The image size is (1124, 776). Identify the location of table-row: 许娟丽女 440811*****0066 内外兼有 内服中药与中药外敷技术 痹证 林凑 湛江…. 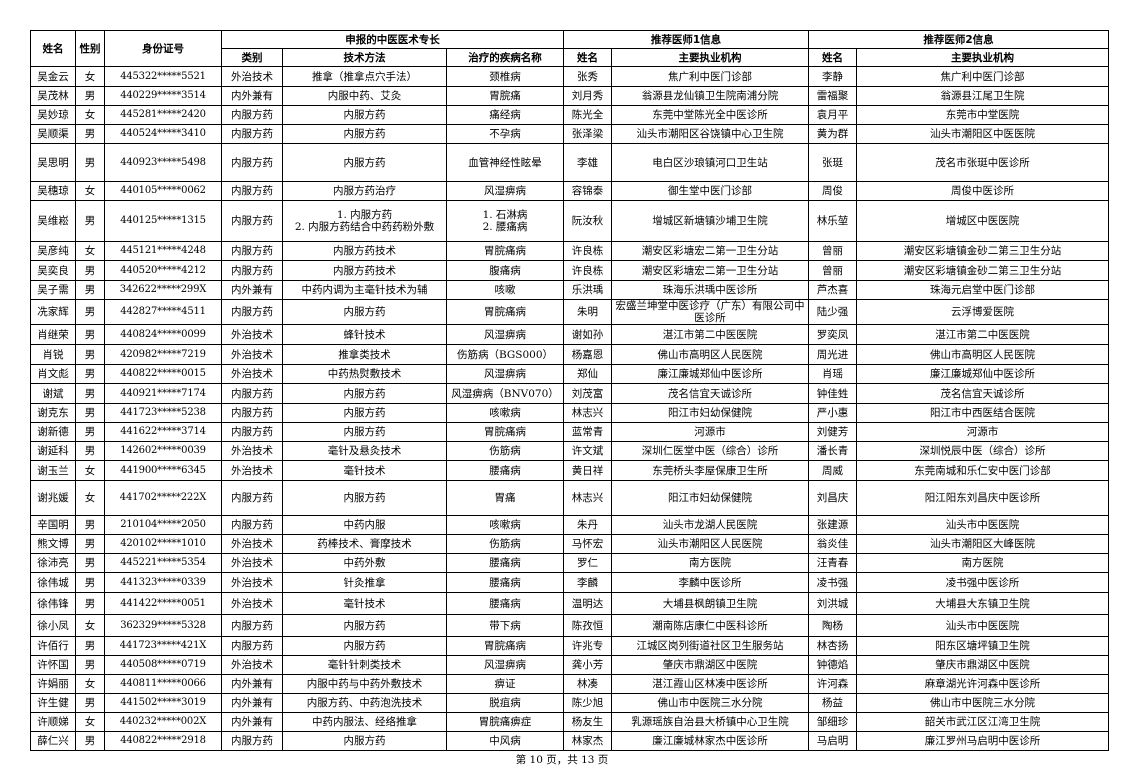
(570, 684).